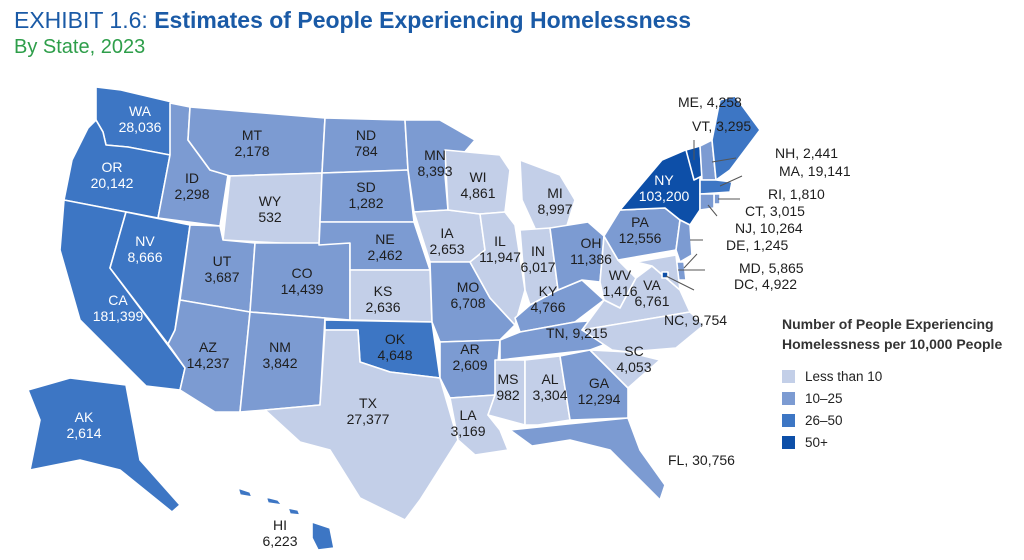 The width and height of the screenshot is (1024, 560). Describe the element at coordinates (280, 525) in the screenshot. I see `state-abbr: HI` at that location.